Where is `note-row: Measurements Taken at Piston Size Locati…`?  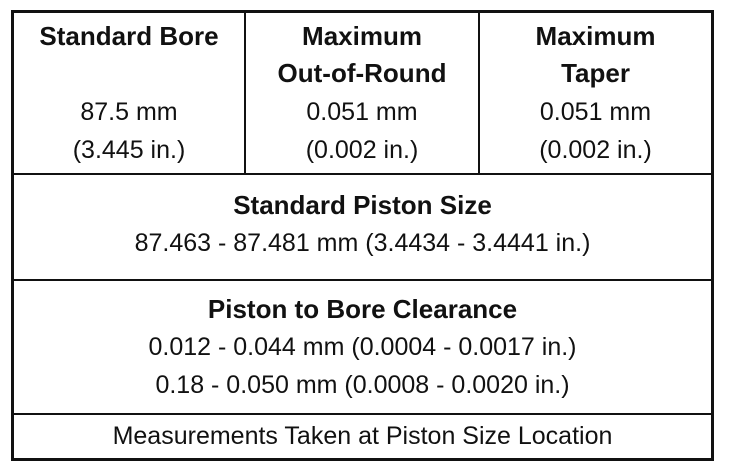
note-row: Measurements Taken at Piston Size Locati… is located at coordinates (362, 436).